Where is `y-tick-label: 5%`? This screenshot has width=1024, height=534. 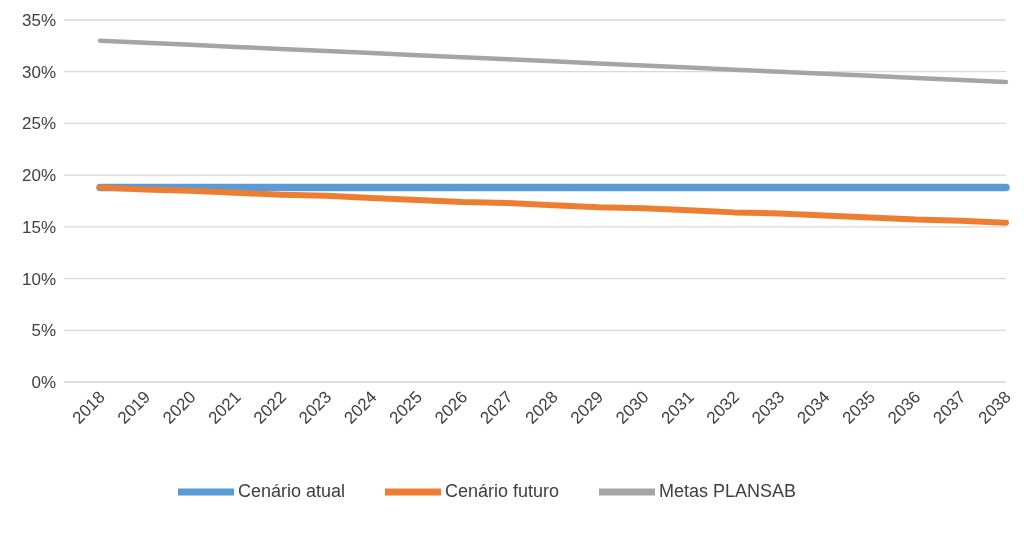
y-tick-label: 5% is located at coordinates (43, 331).